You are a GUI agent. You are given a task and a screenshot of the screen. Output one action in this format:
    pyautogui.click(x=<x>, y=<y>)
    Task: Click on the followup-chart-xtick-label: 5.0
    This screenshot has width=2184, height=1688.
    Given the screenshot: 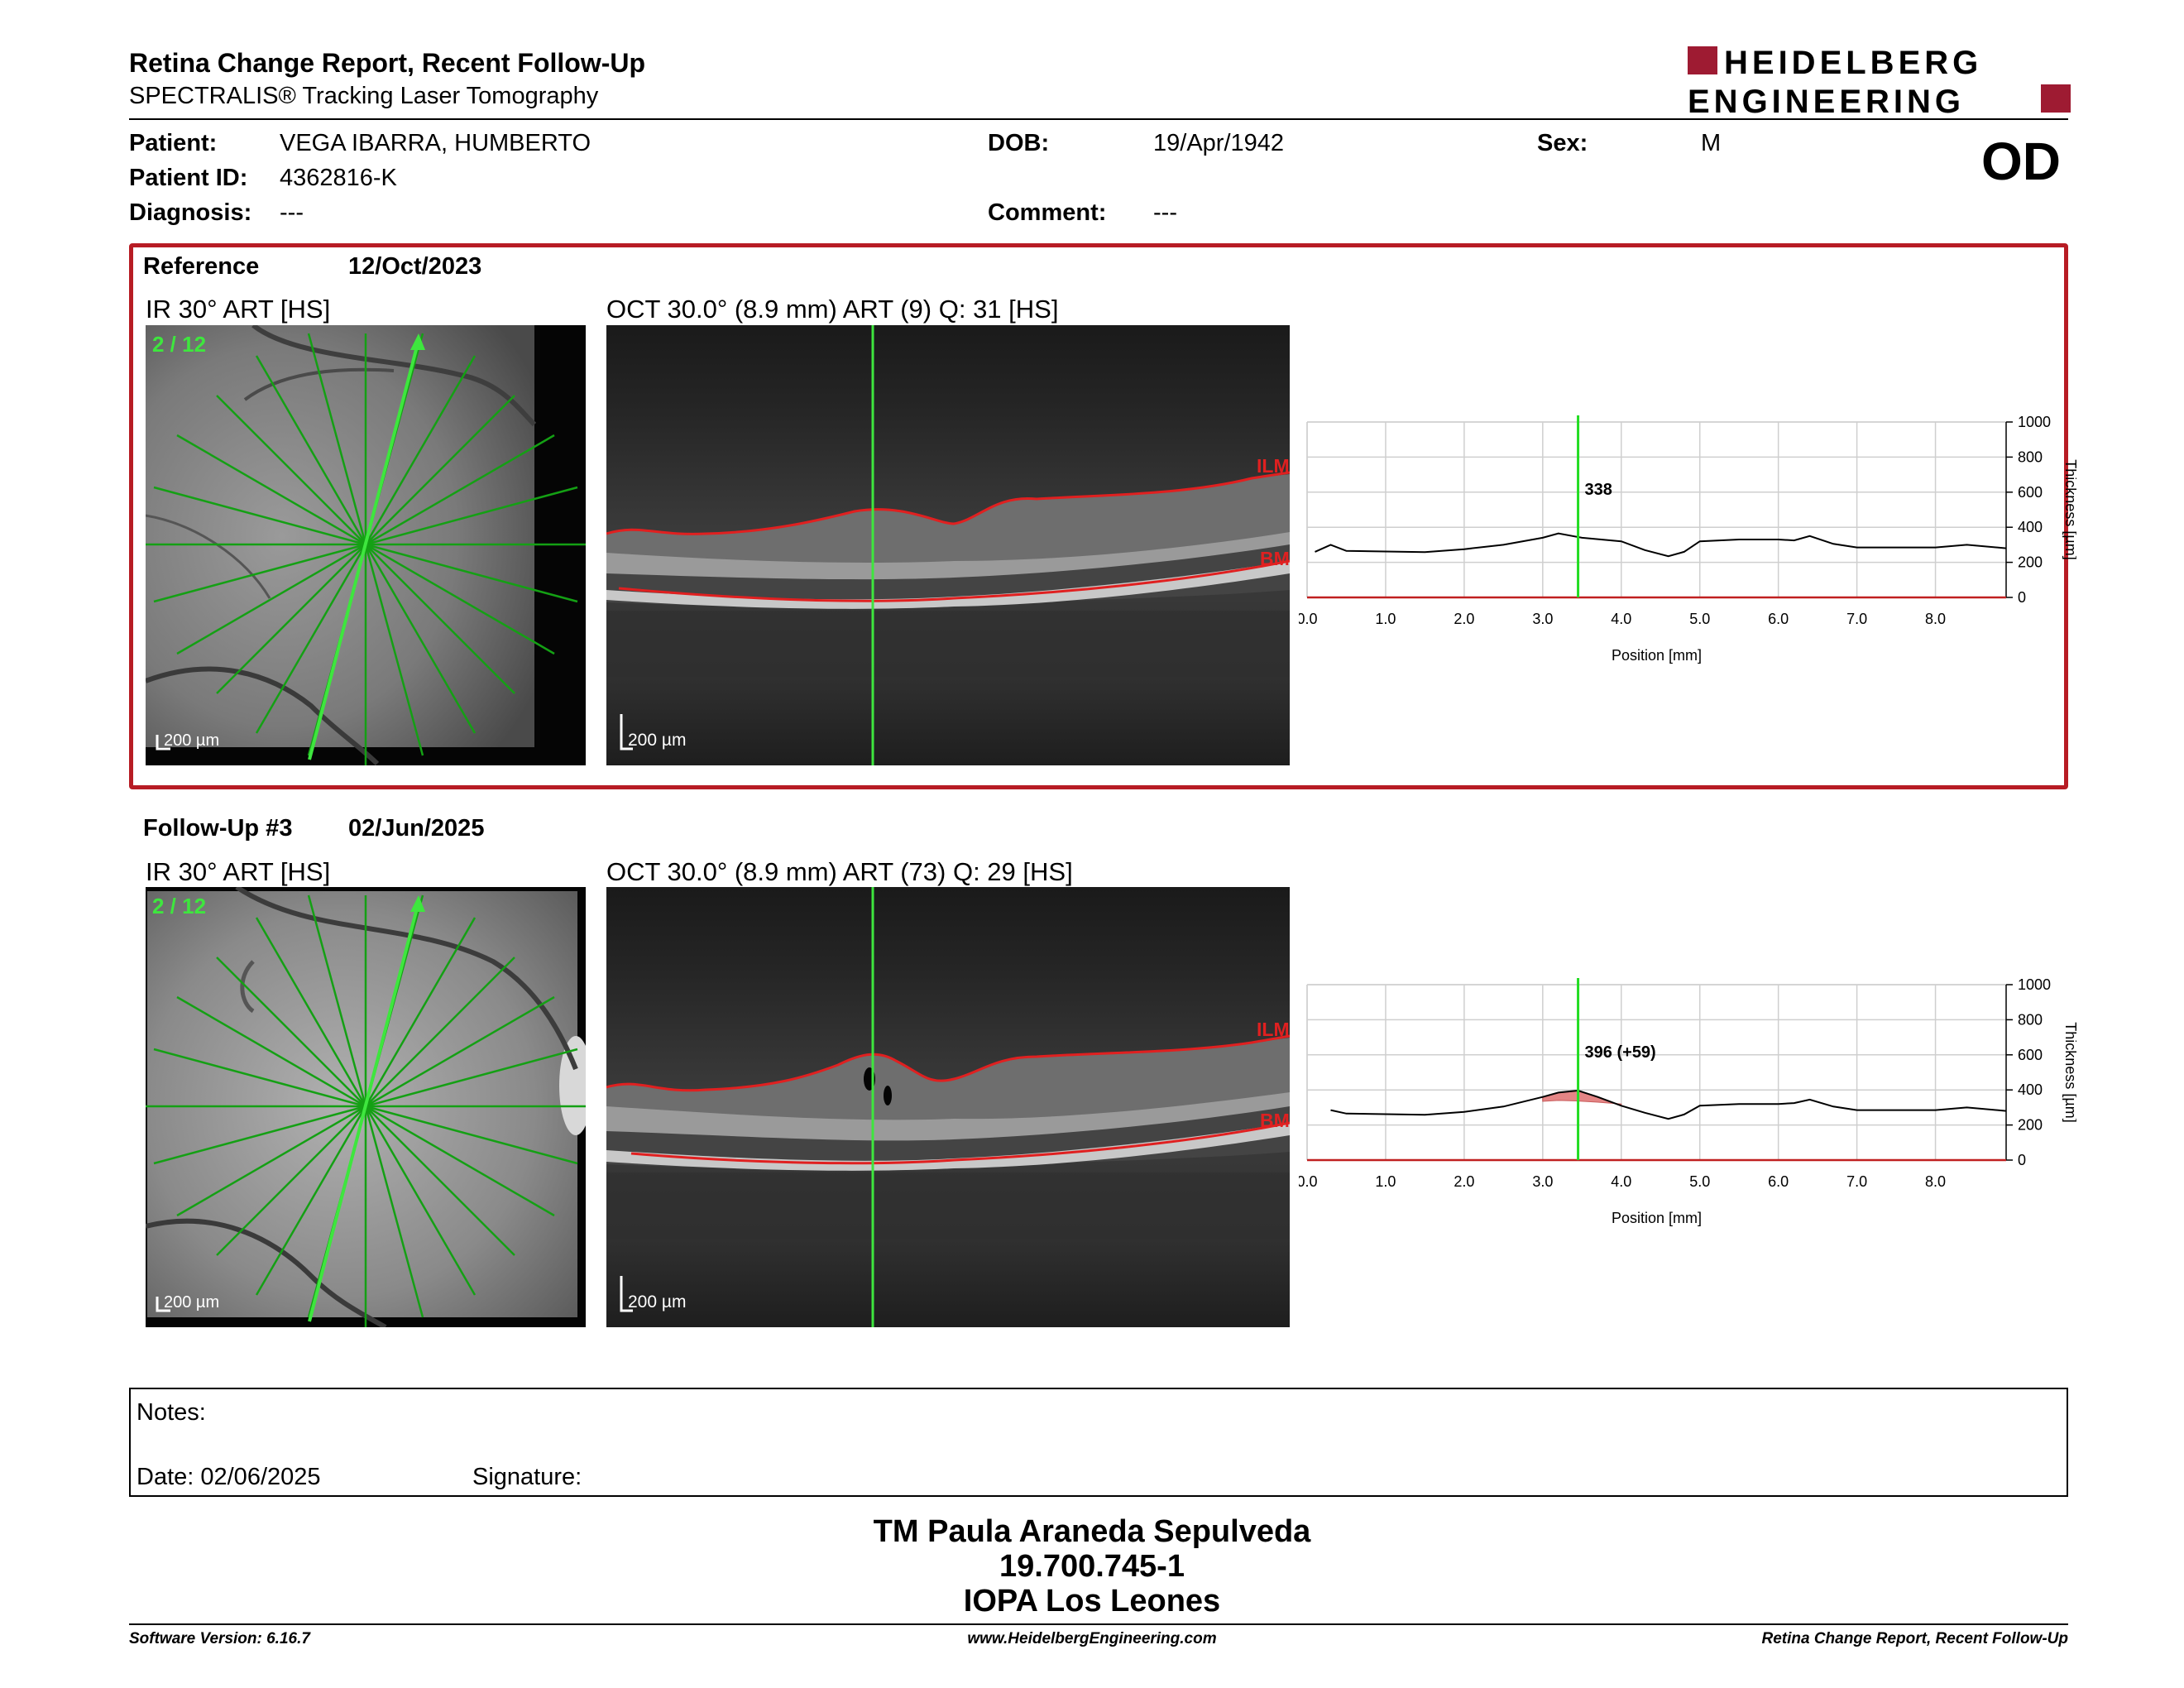 What is the action you would take?
    pyautogui.click(x=1699, y=1181)
    